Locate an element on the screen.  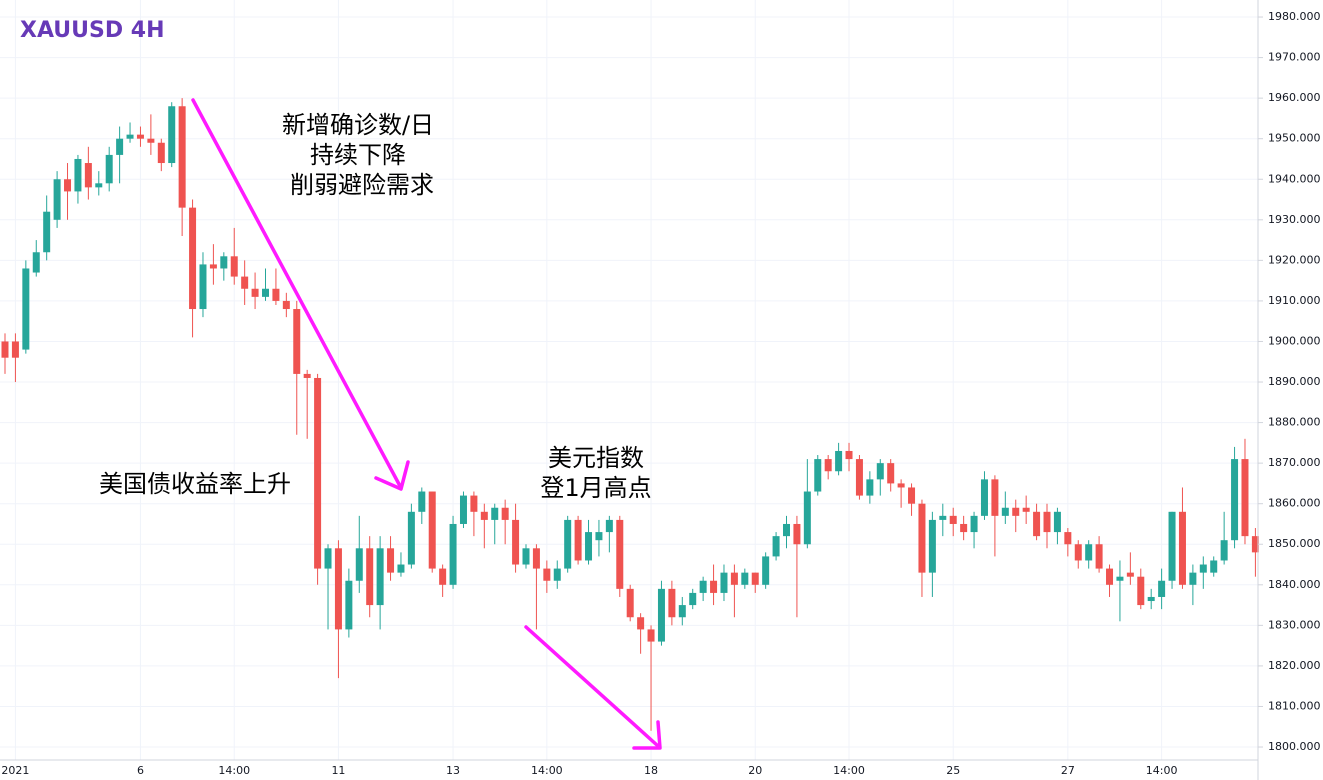
y-tick-label: 1910.000 is located at coordinates (1294, 300).